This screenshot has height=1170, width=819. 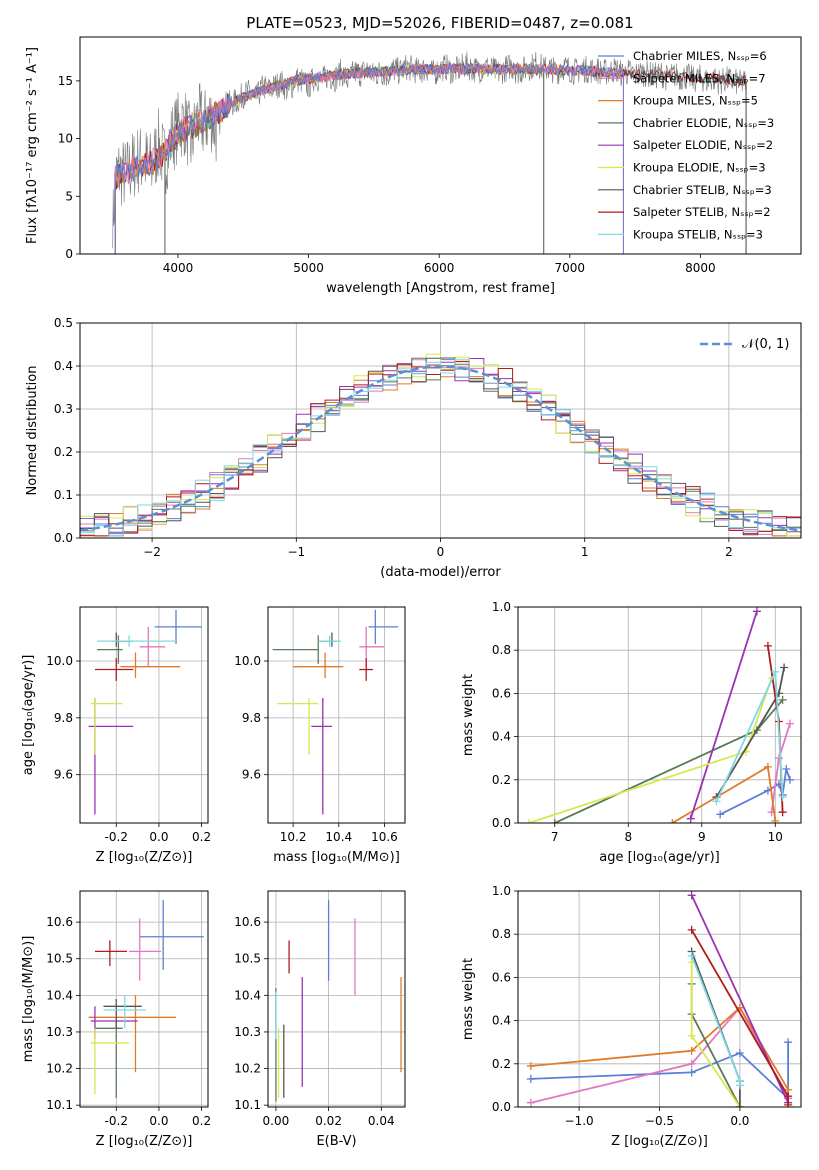 What do you see at coordinates (201, 1121) in the screenshot?
I see `x-tick-label: 0.2` at bounding box center [201, 1121].